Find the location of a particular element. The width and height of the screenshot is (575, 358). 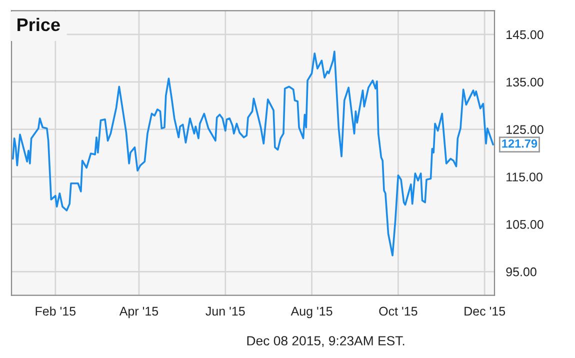

y-tick-label: 115.00 is located at coordinates (524, 177).